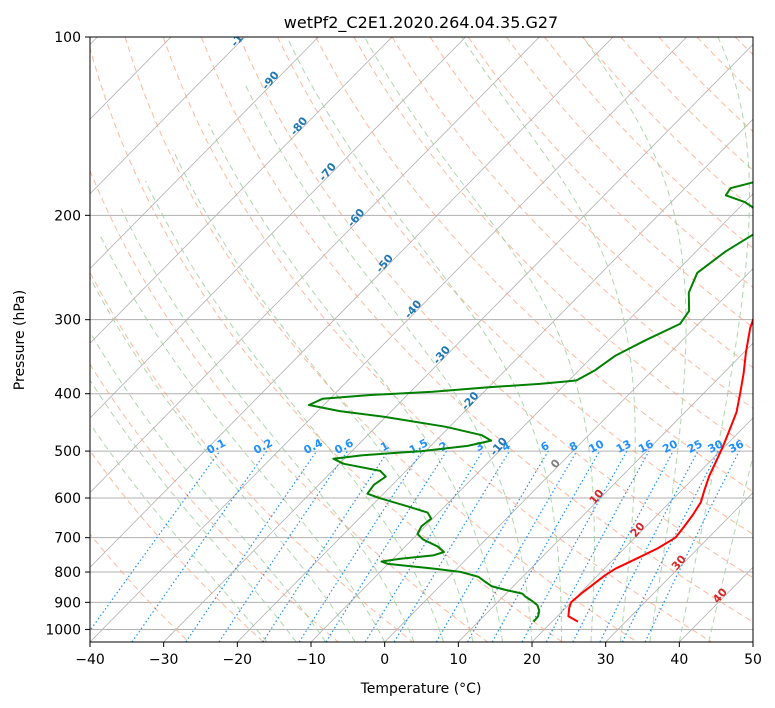  Describe the element at coordinates (67, 539) in the screenshot. I see `y-tick-label: 700` at that location.